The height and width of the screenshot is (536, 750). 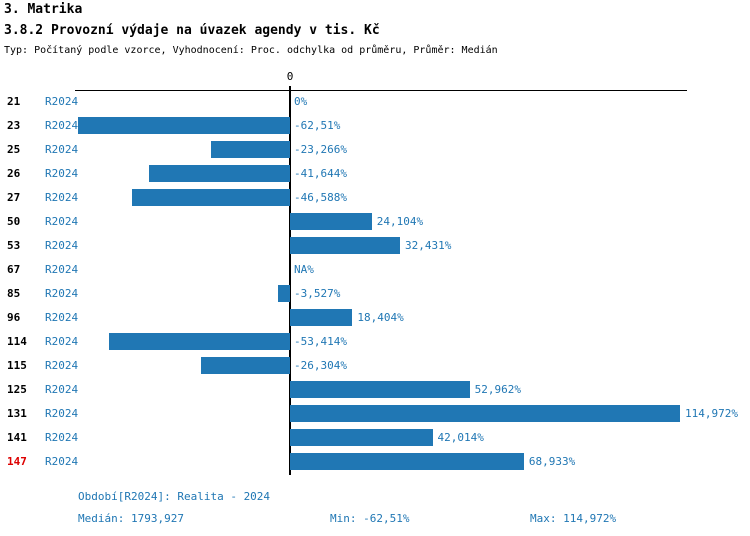 I want to click on row-id: 26, so click(x=14, y=173).